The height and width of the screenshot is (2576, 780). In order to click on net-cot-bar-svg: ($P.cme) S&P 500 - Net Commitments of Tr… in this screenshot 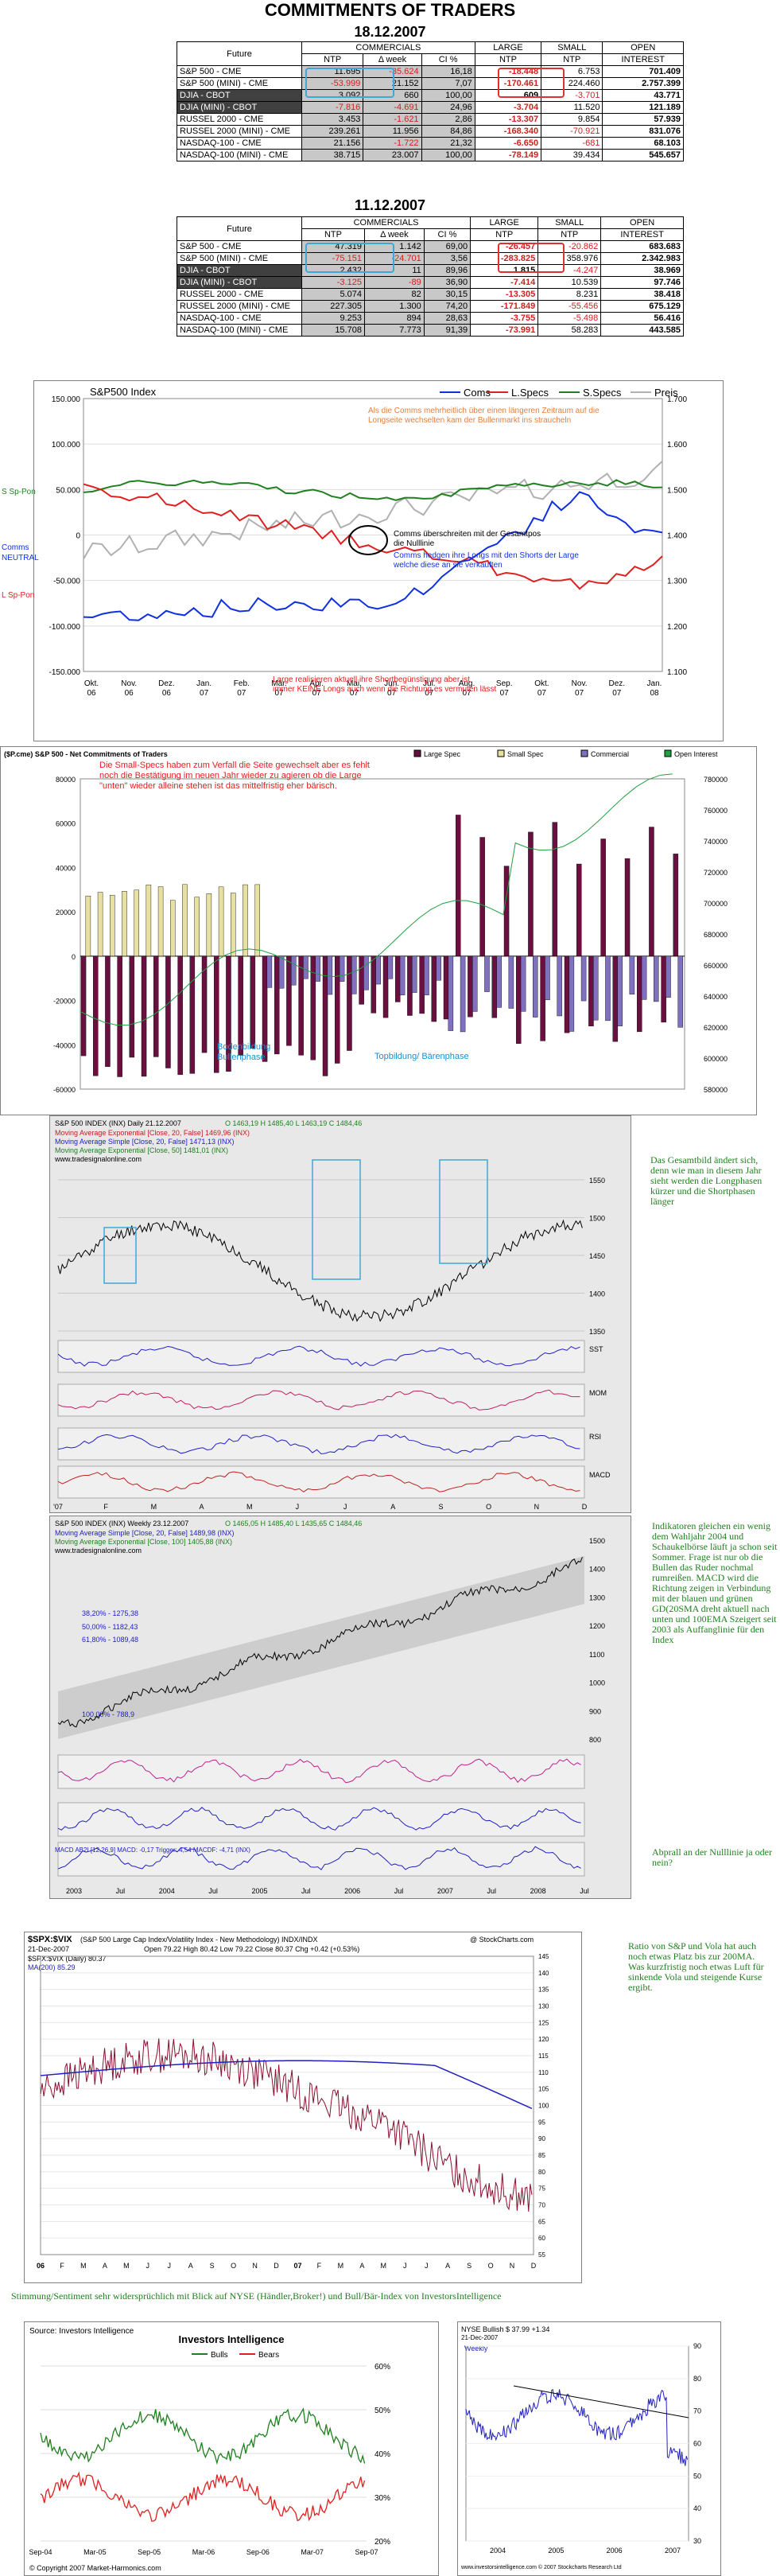, I will do `click(366, 922)`.